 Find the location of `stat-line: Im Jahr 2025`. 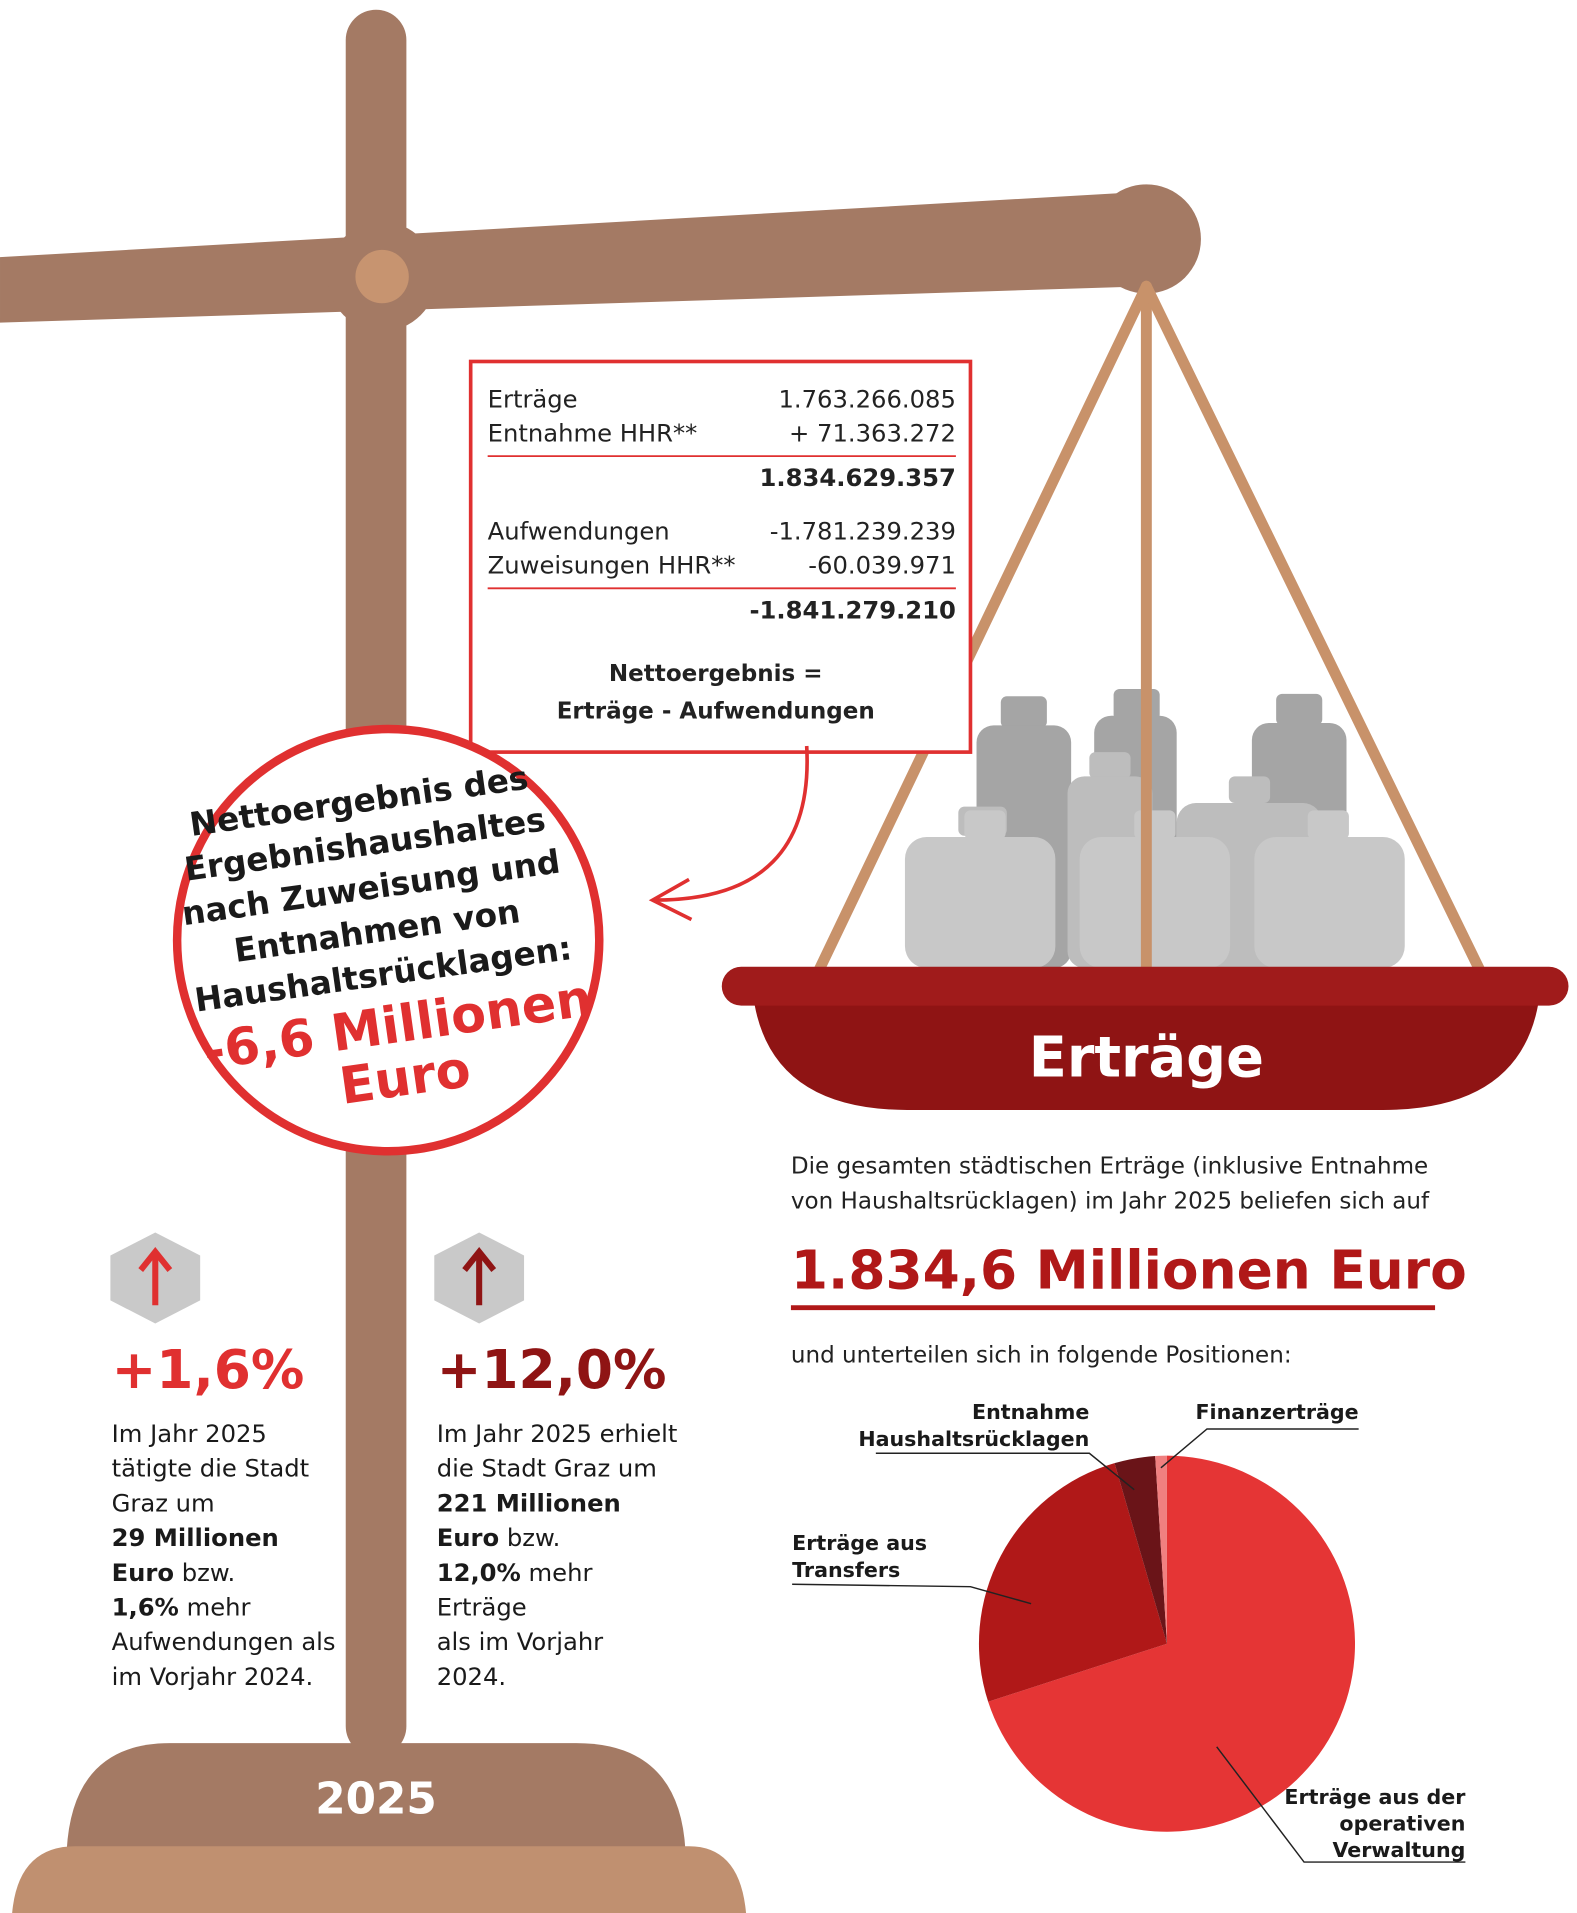

stat-line: Im Jahr 2025 is located at coordinates (189, 1433).